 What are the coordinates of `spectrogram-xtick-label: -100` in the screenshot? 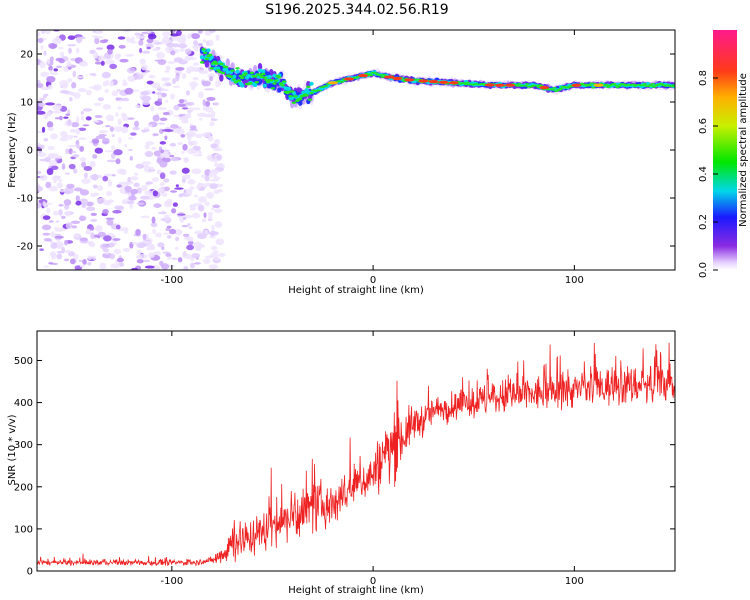 It's located at (171, 280).